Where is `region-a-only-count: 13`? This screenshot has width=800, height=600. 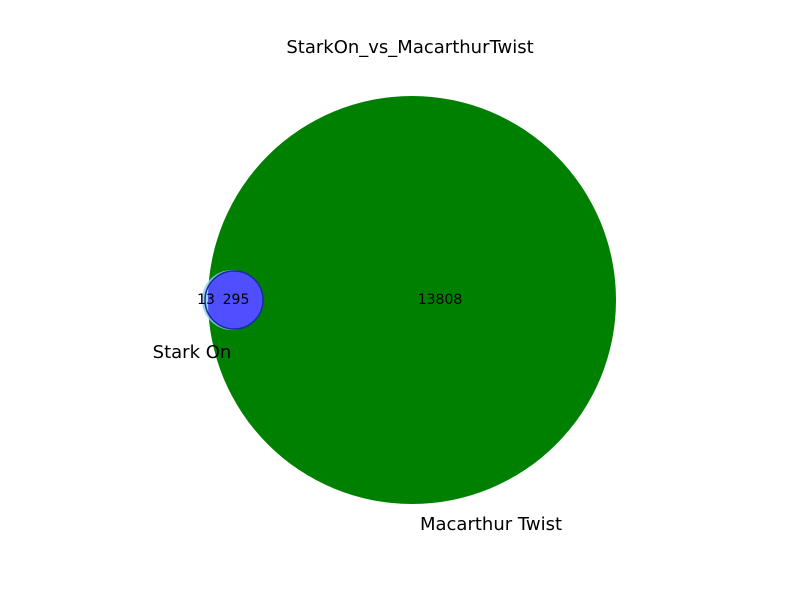 region-a-only-count: 13 is located at coordinates (206, 300).